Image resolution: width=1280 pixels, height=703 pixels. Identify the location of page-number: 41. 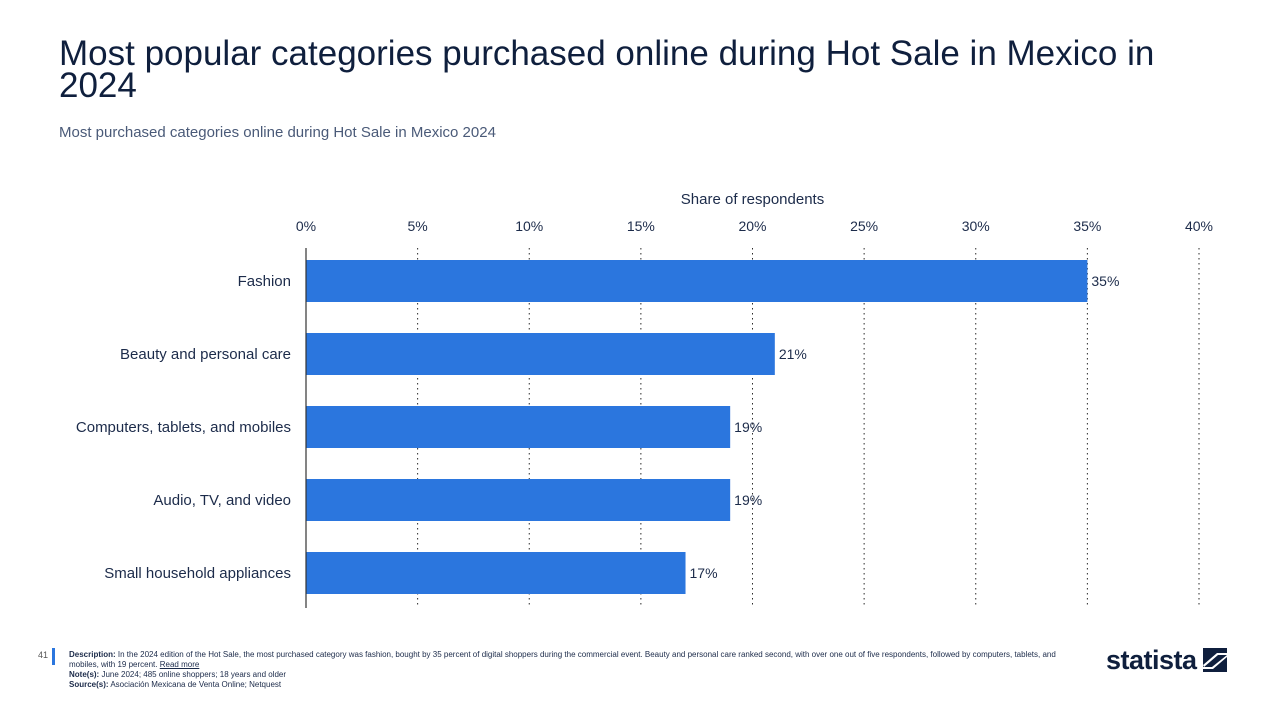
(43, 655).